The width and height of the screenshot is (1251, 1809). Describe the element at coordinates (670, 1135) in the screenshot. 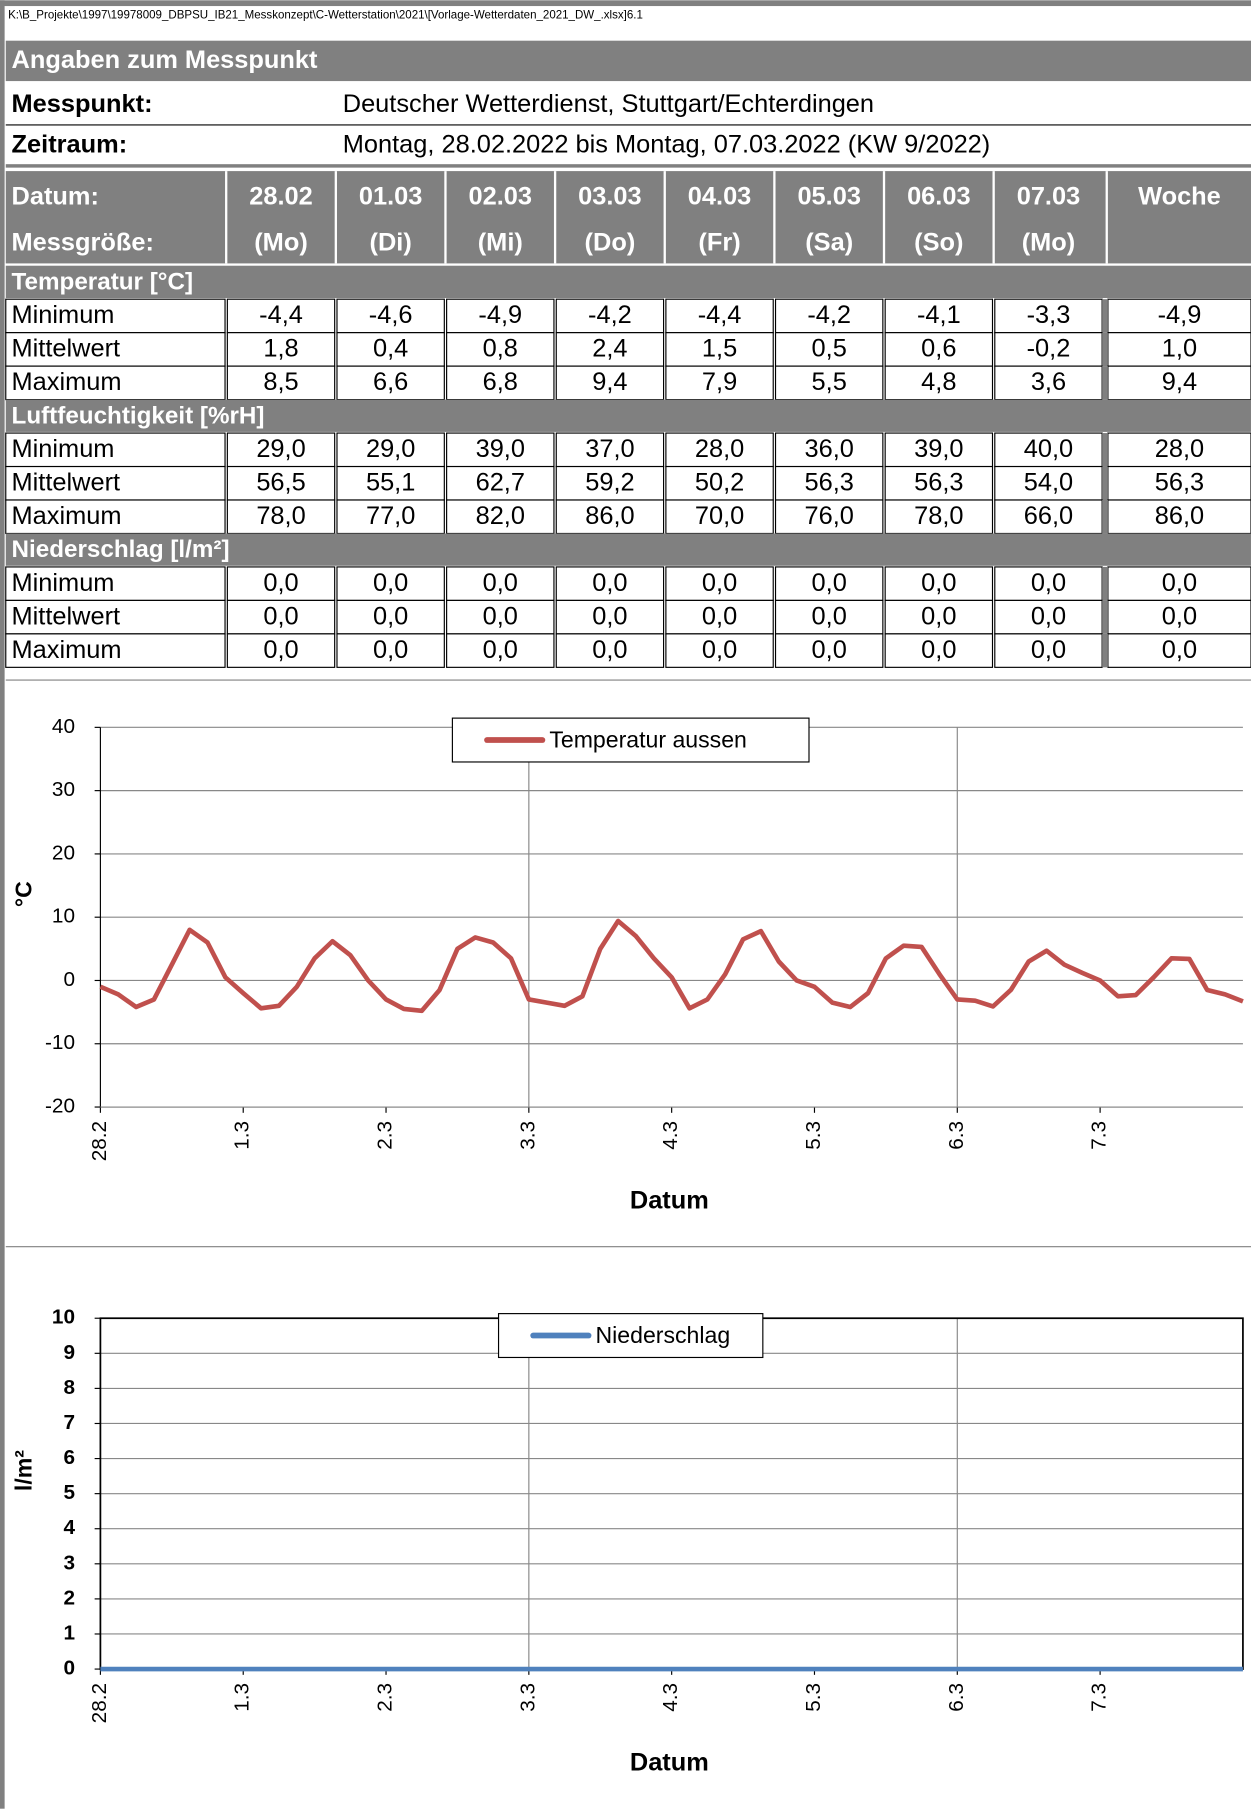

I see `x-tick-label: 4.3` at that location.